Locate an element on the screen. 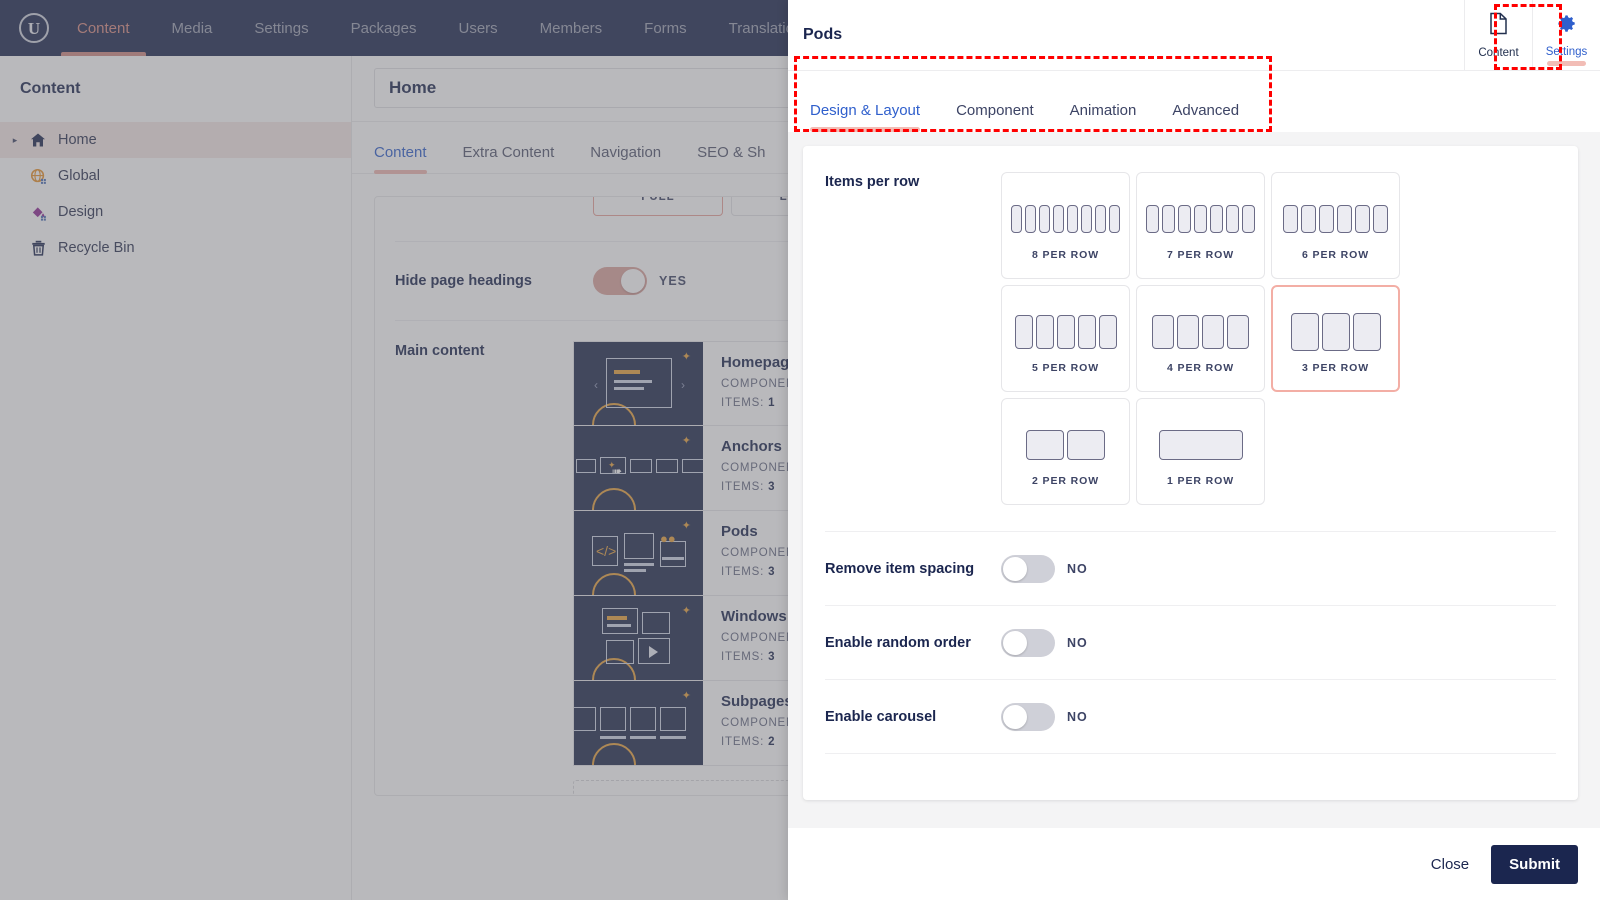  items-per-row-option-2: 2 PER ROW is located at coordinates (1065, 451).